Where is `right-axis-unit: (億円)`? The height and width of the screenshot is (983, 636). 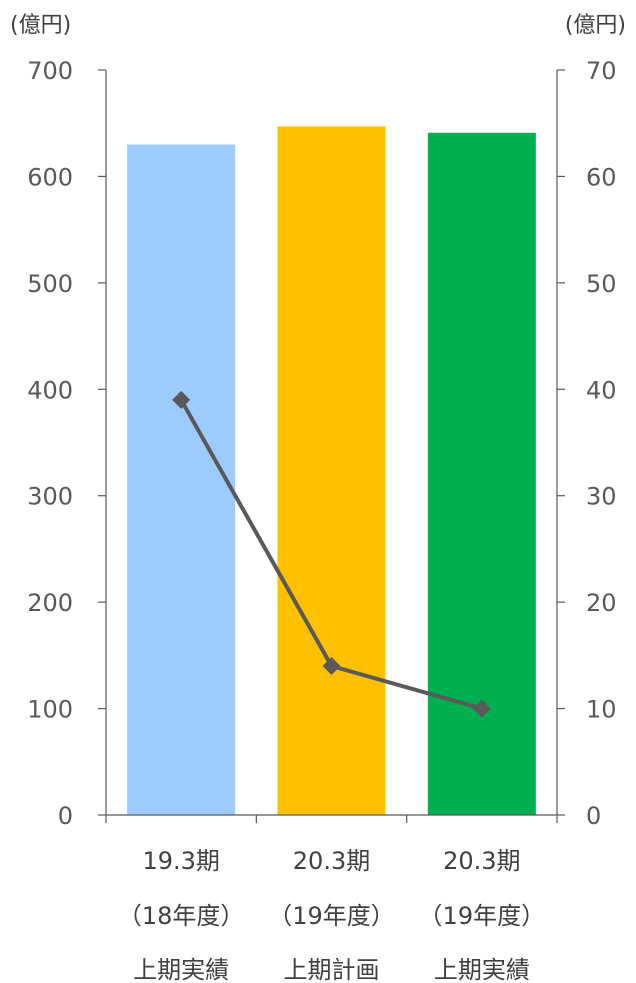 right-axis-unit: (億円) is located at coordinates (595, 25).